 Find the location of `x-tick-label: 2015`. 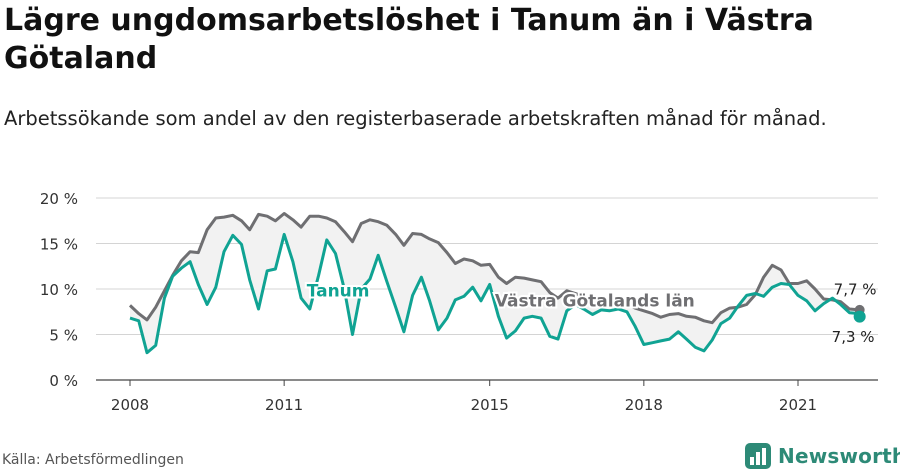

x-tick-label: 2015 is located at coordinates (490, 405).